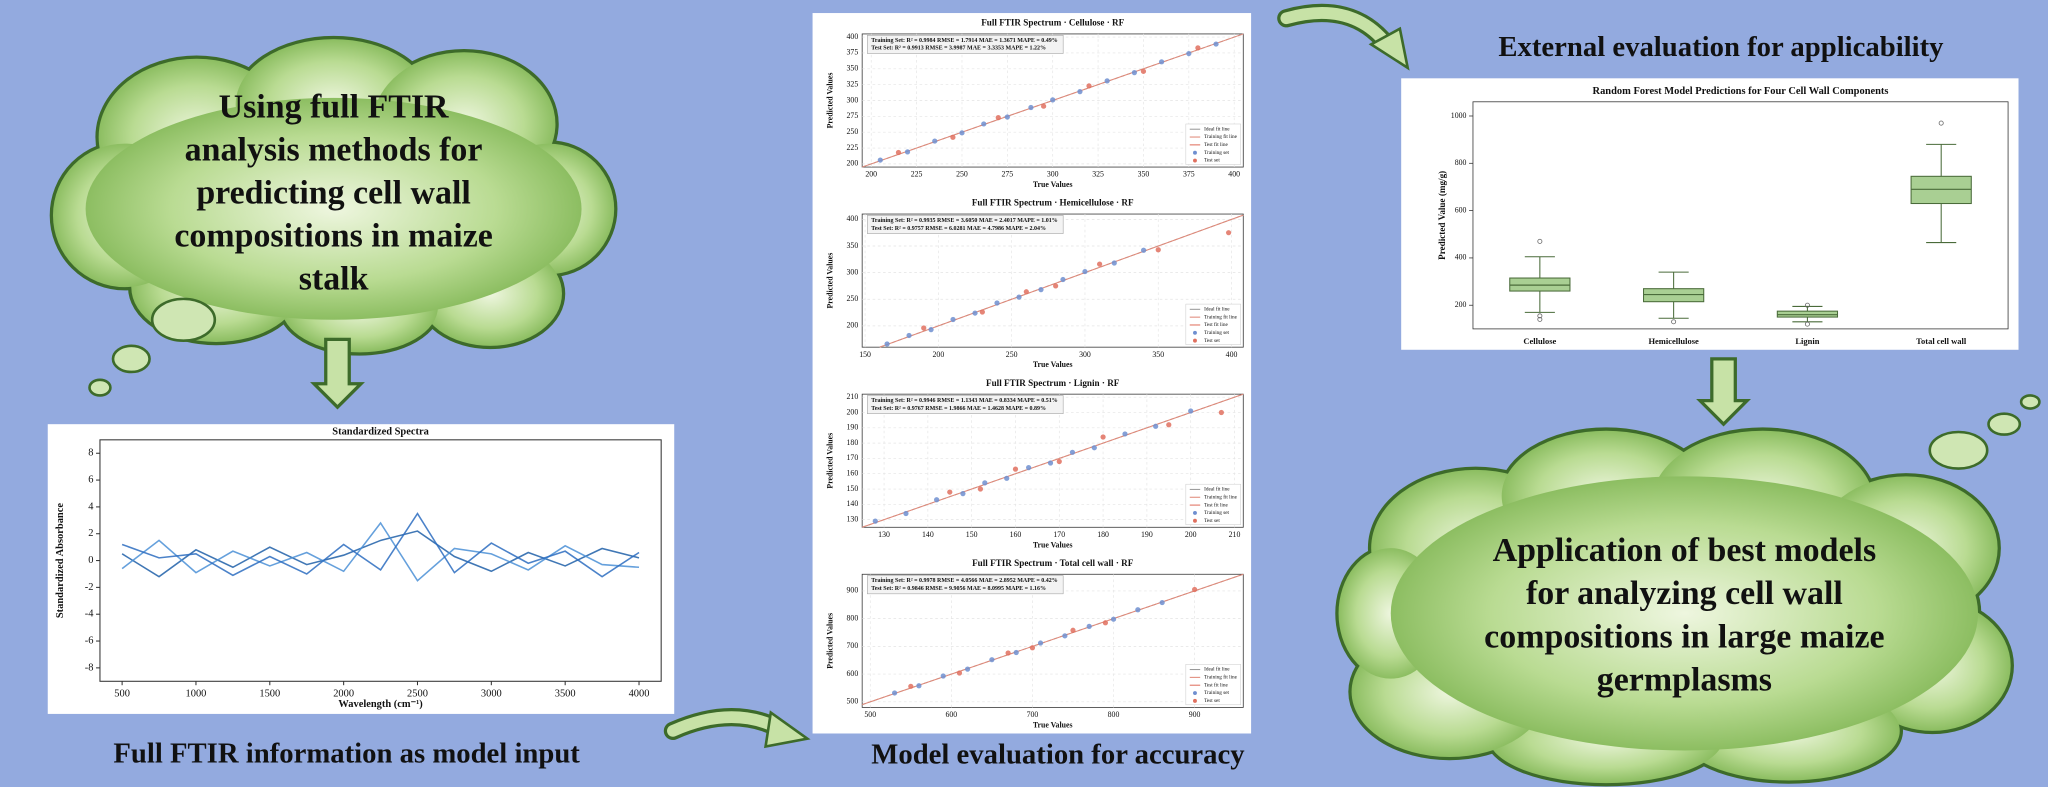 This screenshot has height=787, width=2048. Describe the element at coordinates (346, 753) in the screenshot. I see `caption: Full FTIR information as model input` at that location.